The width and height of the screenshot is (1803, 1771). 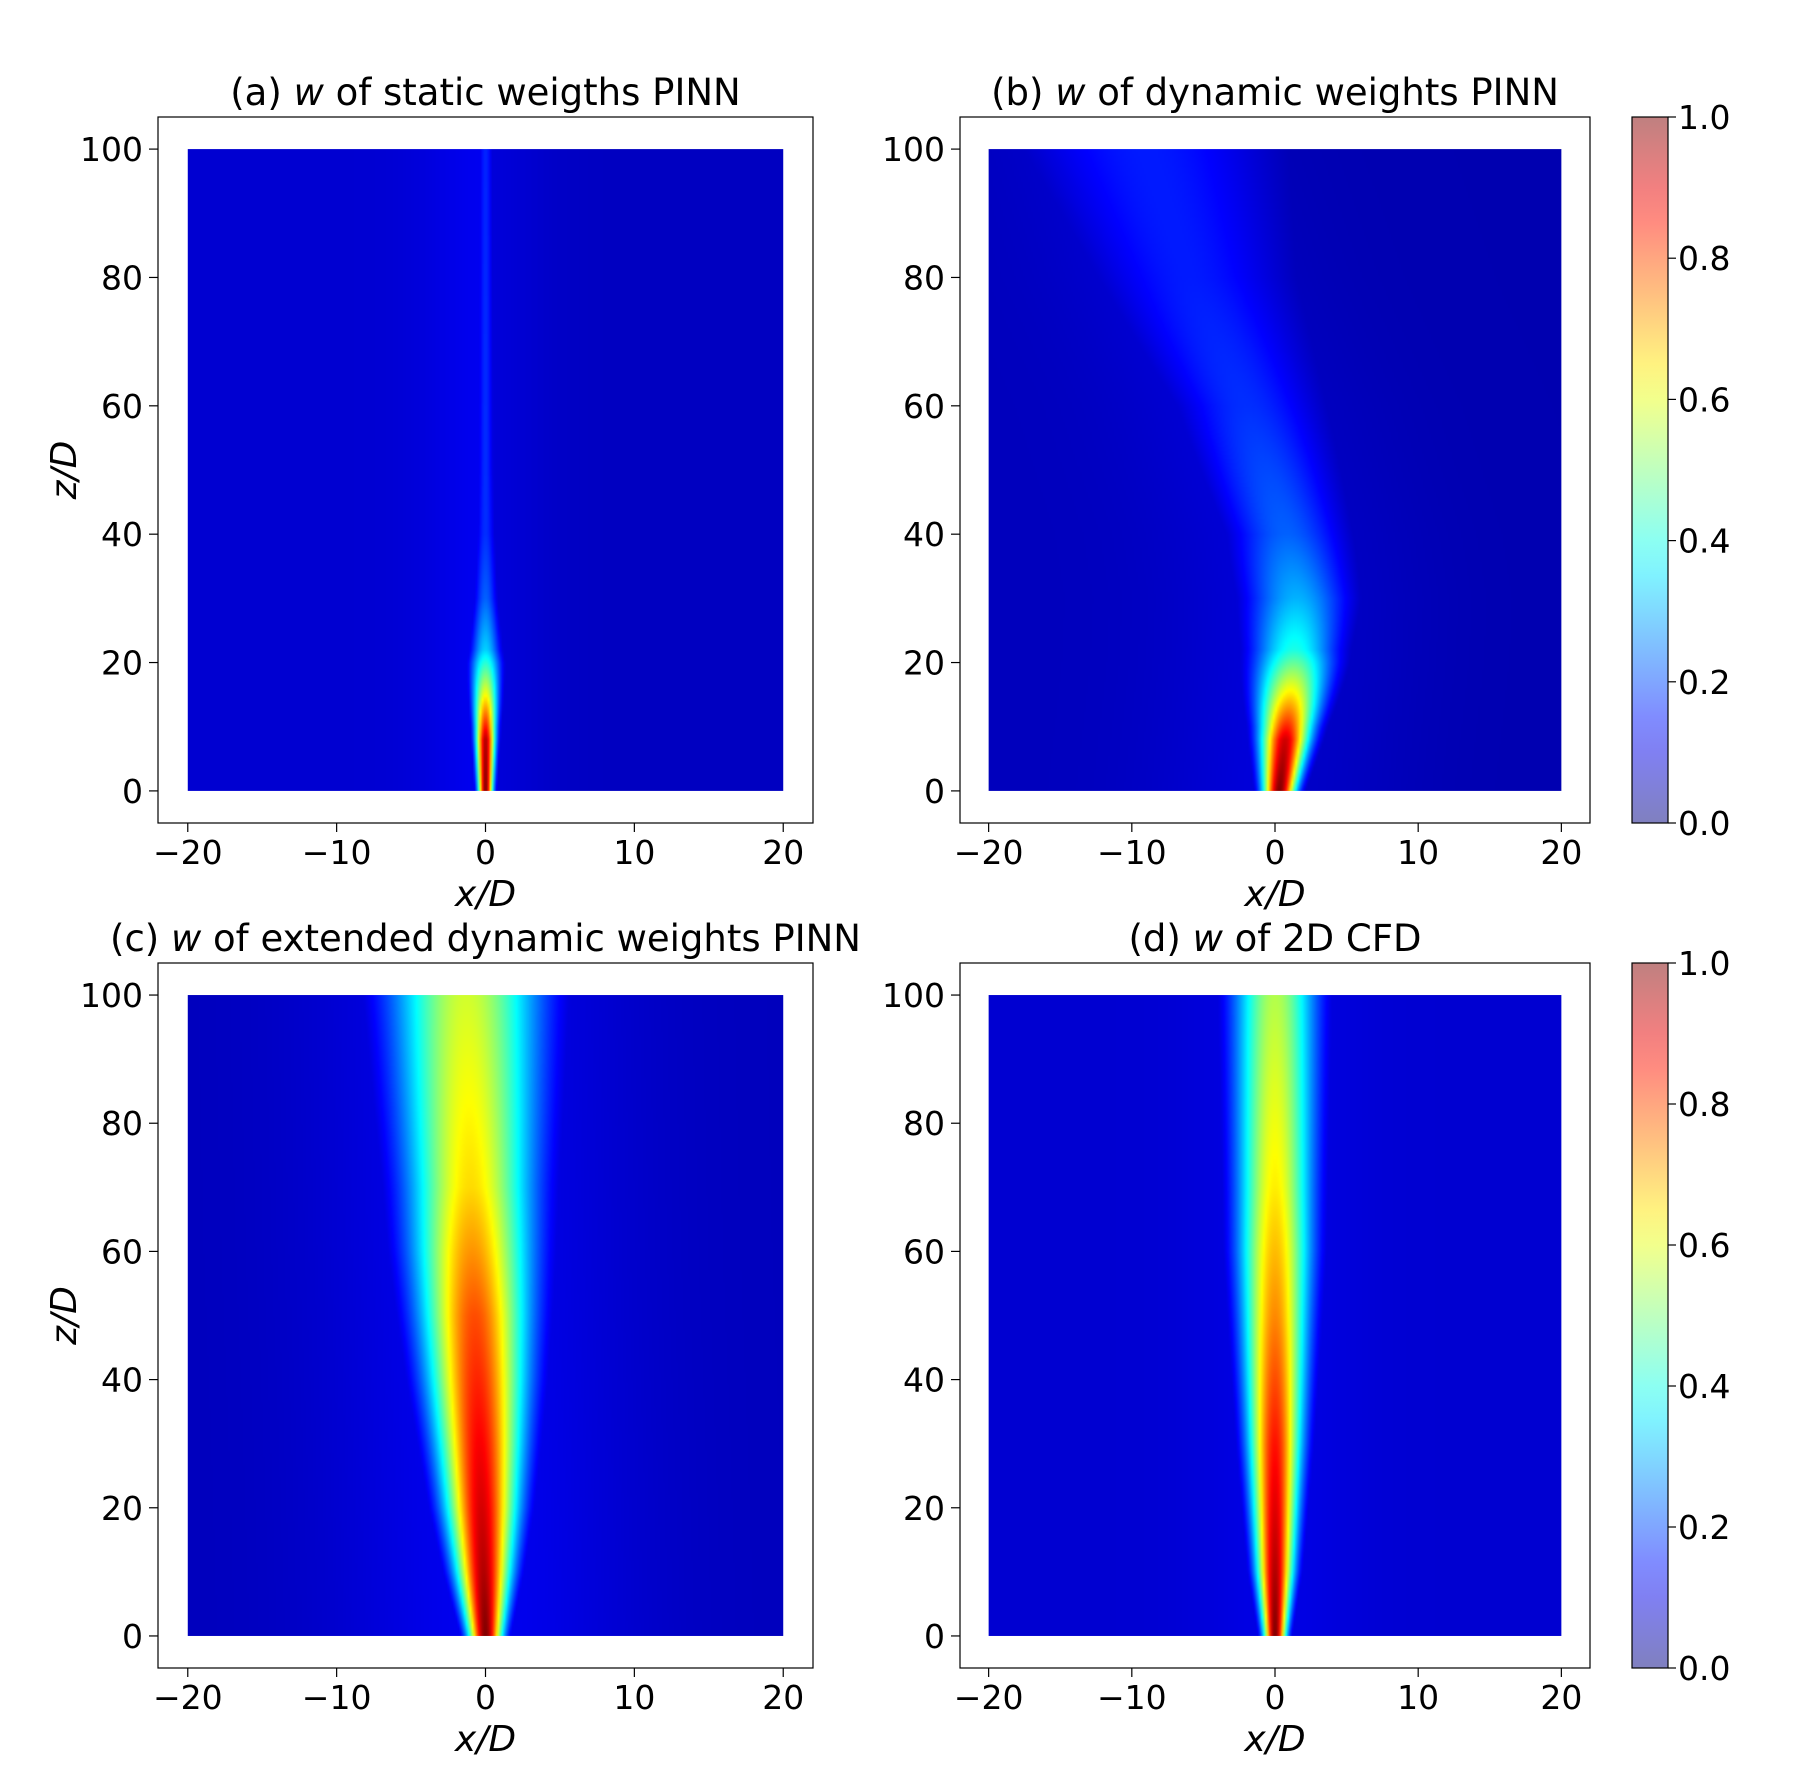 What do you see at coordinates (261, 92) in the screenshot?
I see `title-prefix: (a)` at bounding box center [261, 92].